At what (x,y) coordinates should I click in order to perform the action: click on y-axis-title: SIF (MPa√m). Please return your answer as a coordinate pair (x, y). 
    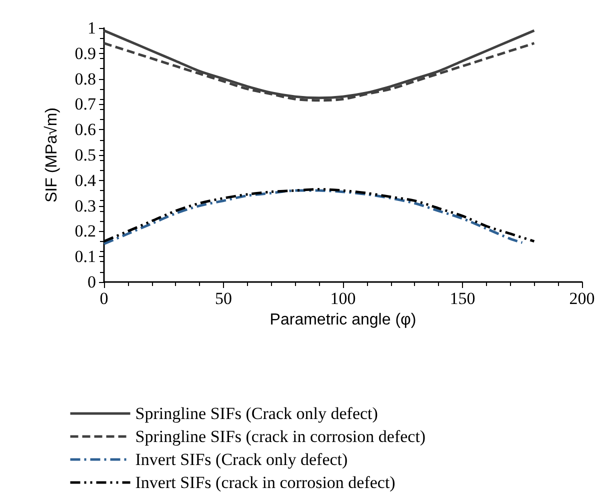
    Looking at the image, I should click on (52, 155).